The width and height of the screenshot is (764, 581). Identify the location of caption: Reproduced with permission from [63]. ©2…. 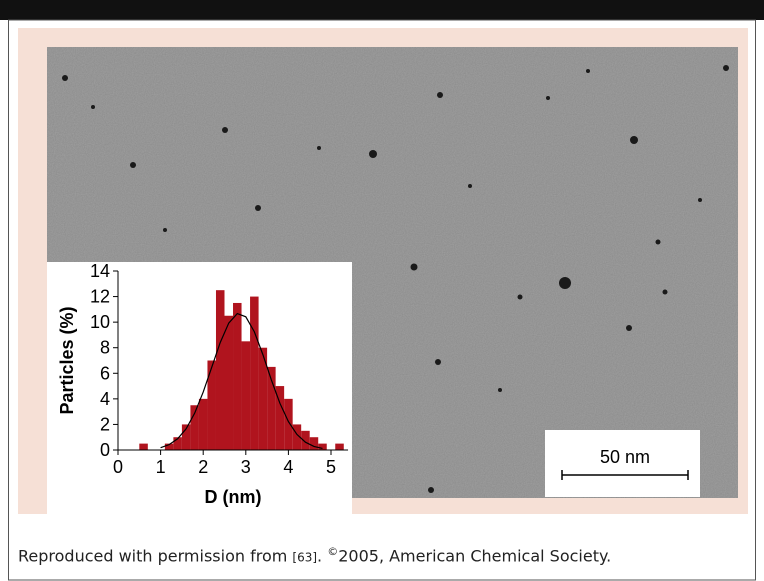
(314, 555).